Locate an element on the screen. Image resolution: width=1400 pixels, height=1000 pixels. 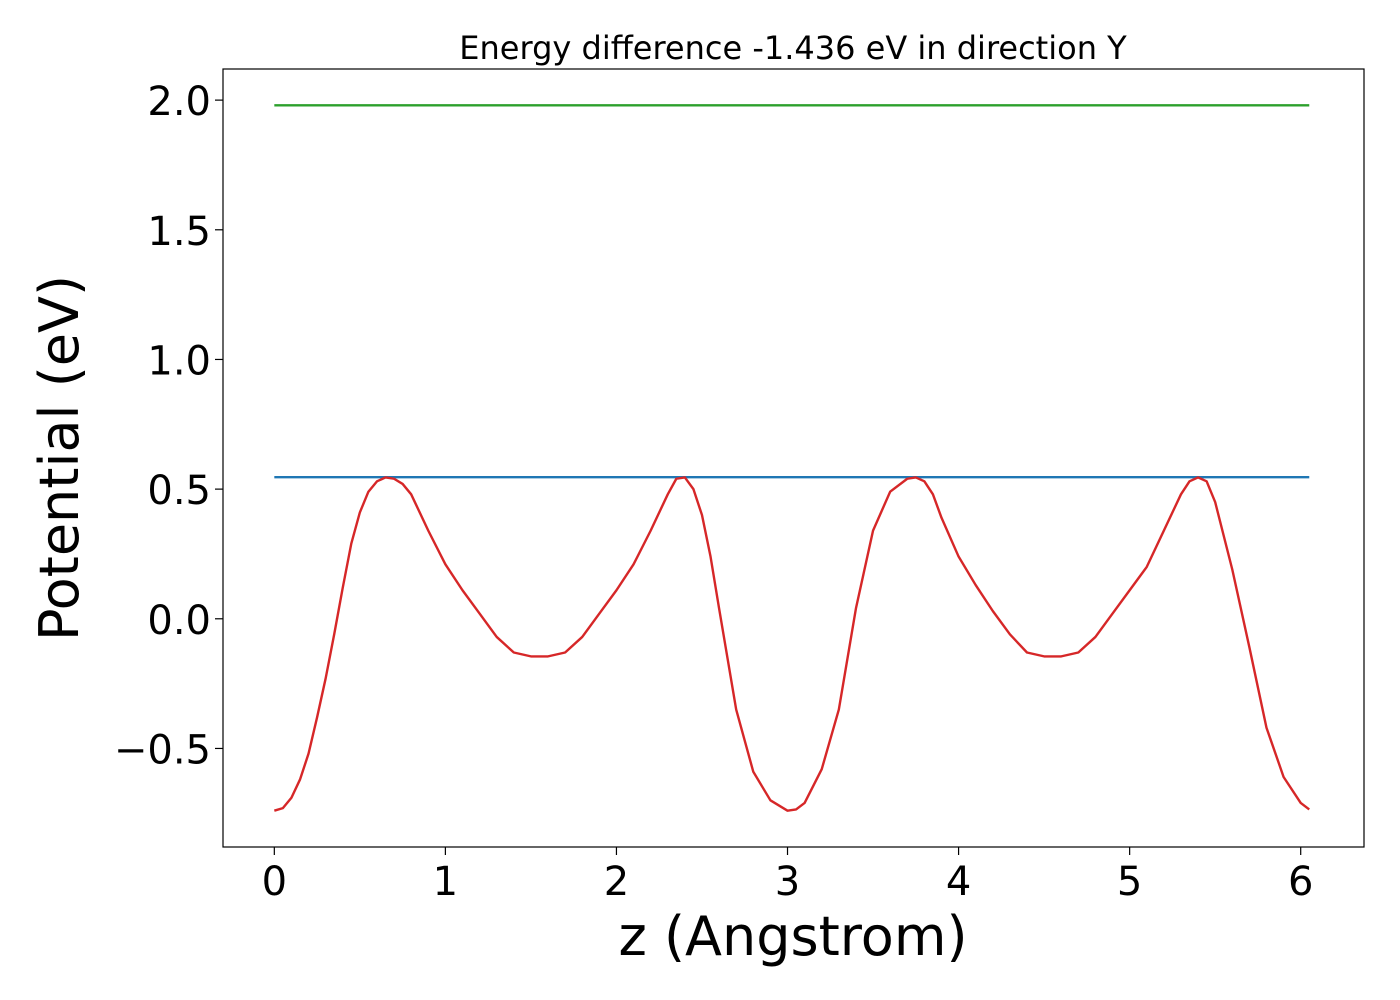
x-tick-label: 6 is located at coordinates (1300, 882).